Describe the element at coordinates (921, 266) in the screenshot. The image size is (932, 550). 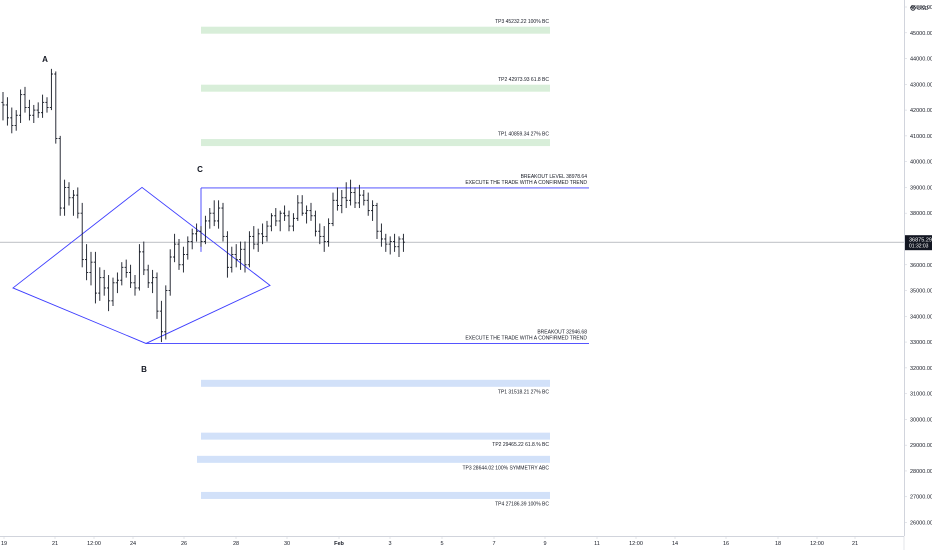
I see `y-tick-label: 36000.00` at that location.